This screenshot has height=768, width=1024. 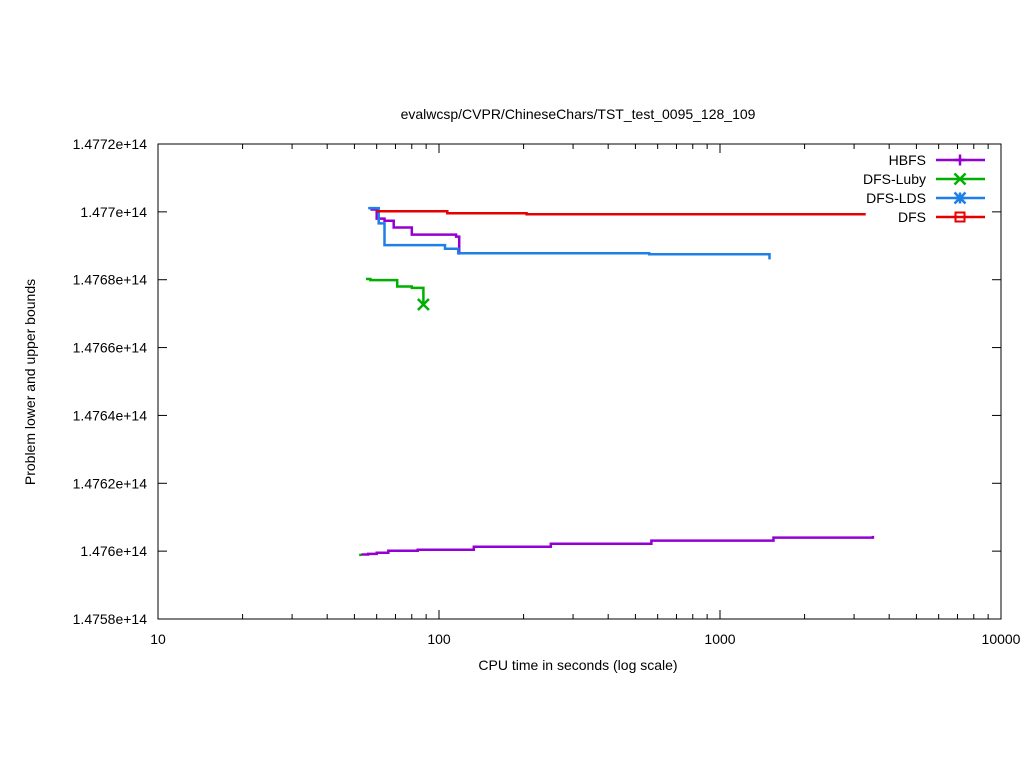 What do you see at coordinates (110, 144) in the screenshot?
I see `y-tick-label: 1.4772e+14` at bounding box center [110, 144].